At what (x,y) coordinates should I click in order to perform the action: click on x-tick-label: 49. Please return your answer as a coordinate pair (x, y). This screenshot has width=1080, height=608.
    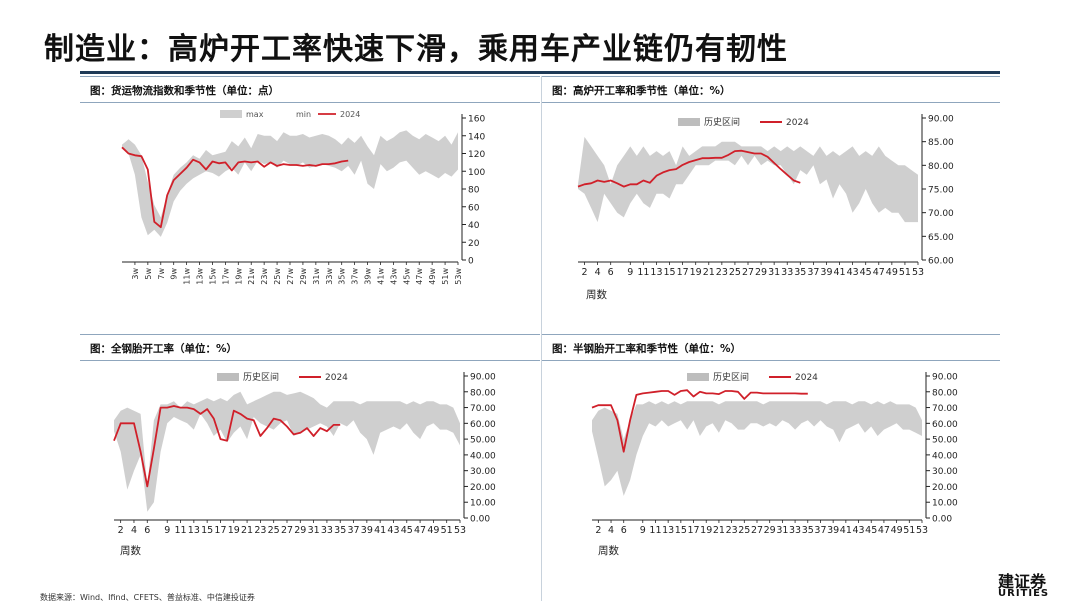
    Looking at the image, I should click on (433, 530).